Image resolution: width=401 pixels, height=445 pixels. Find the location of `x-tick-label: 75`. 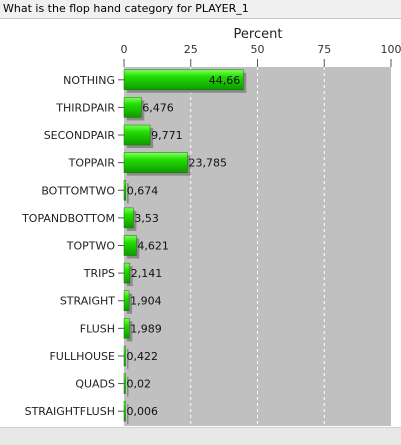

x-tick-label: 75 is located at coordinates (324, 49).